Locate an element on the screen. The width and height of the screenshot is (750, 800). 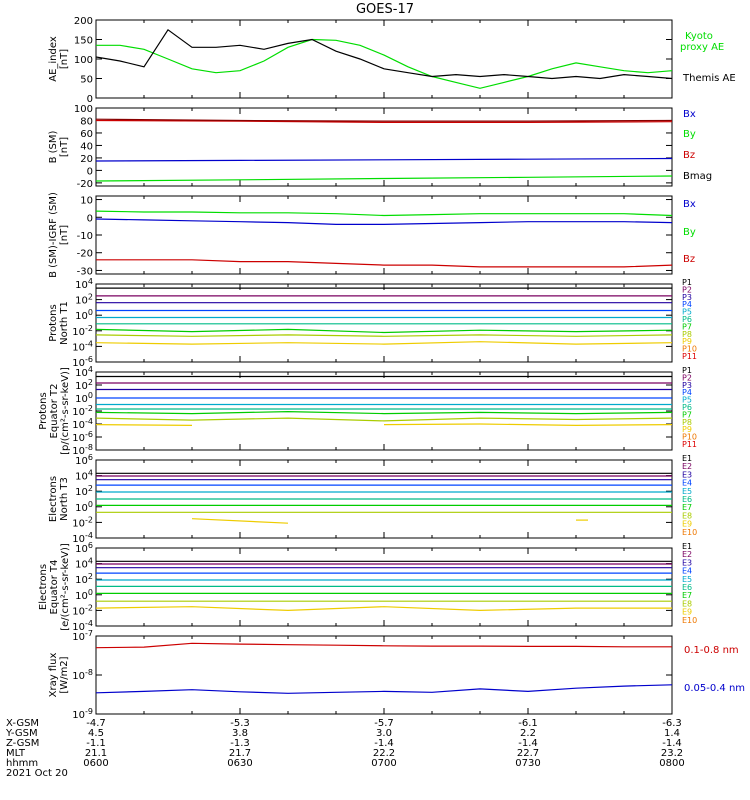
plot-title: GOES-17 is located at coordinates (385, 9).